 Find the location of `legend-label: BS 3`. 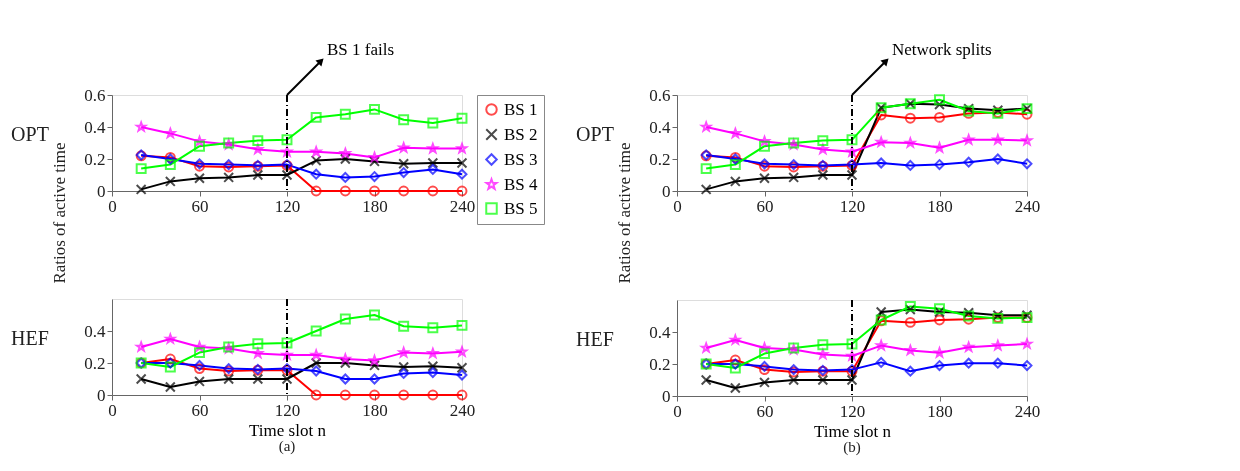

legend-label: BS 3 is located at coordinates (521, 159).